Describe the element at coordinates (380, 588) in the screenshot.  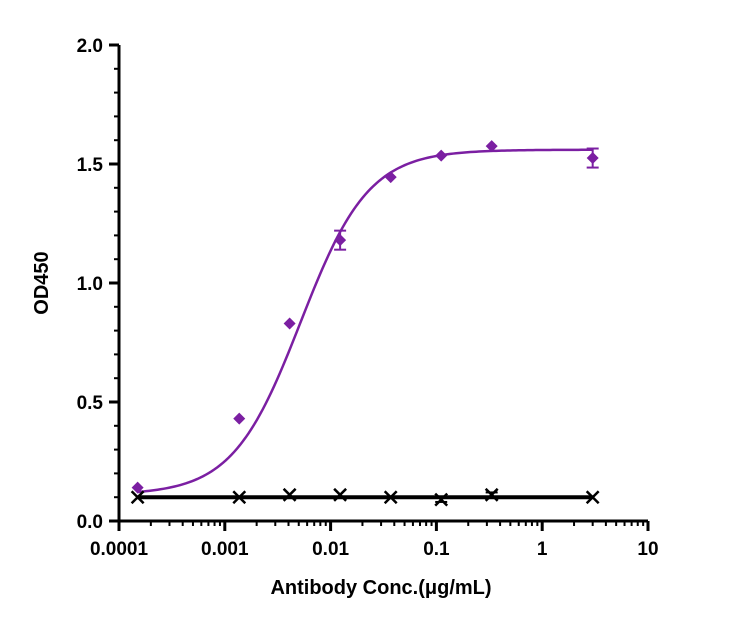
I see `x-axis-title: Antibody Conc.(μg/mL)` at that location.